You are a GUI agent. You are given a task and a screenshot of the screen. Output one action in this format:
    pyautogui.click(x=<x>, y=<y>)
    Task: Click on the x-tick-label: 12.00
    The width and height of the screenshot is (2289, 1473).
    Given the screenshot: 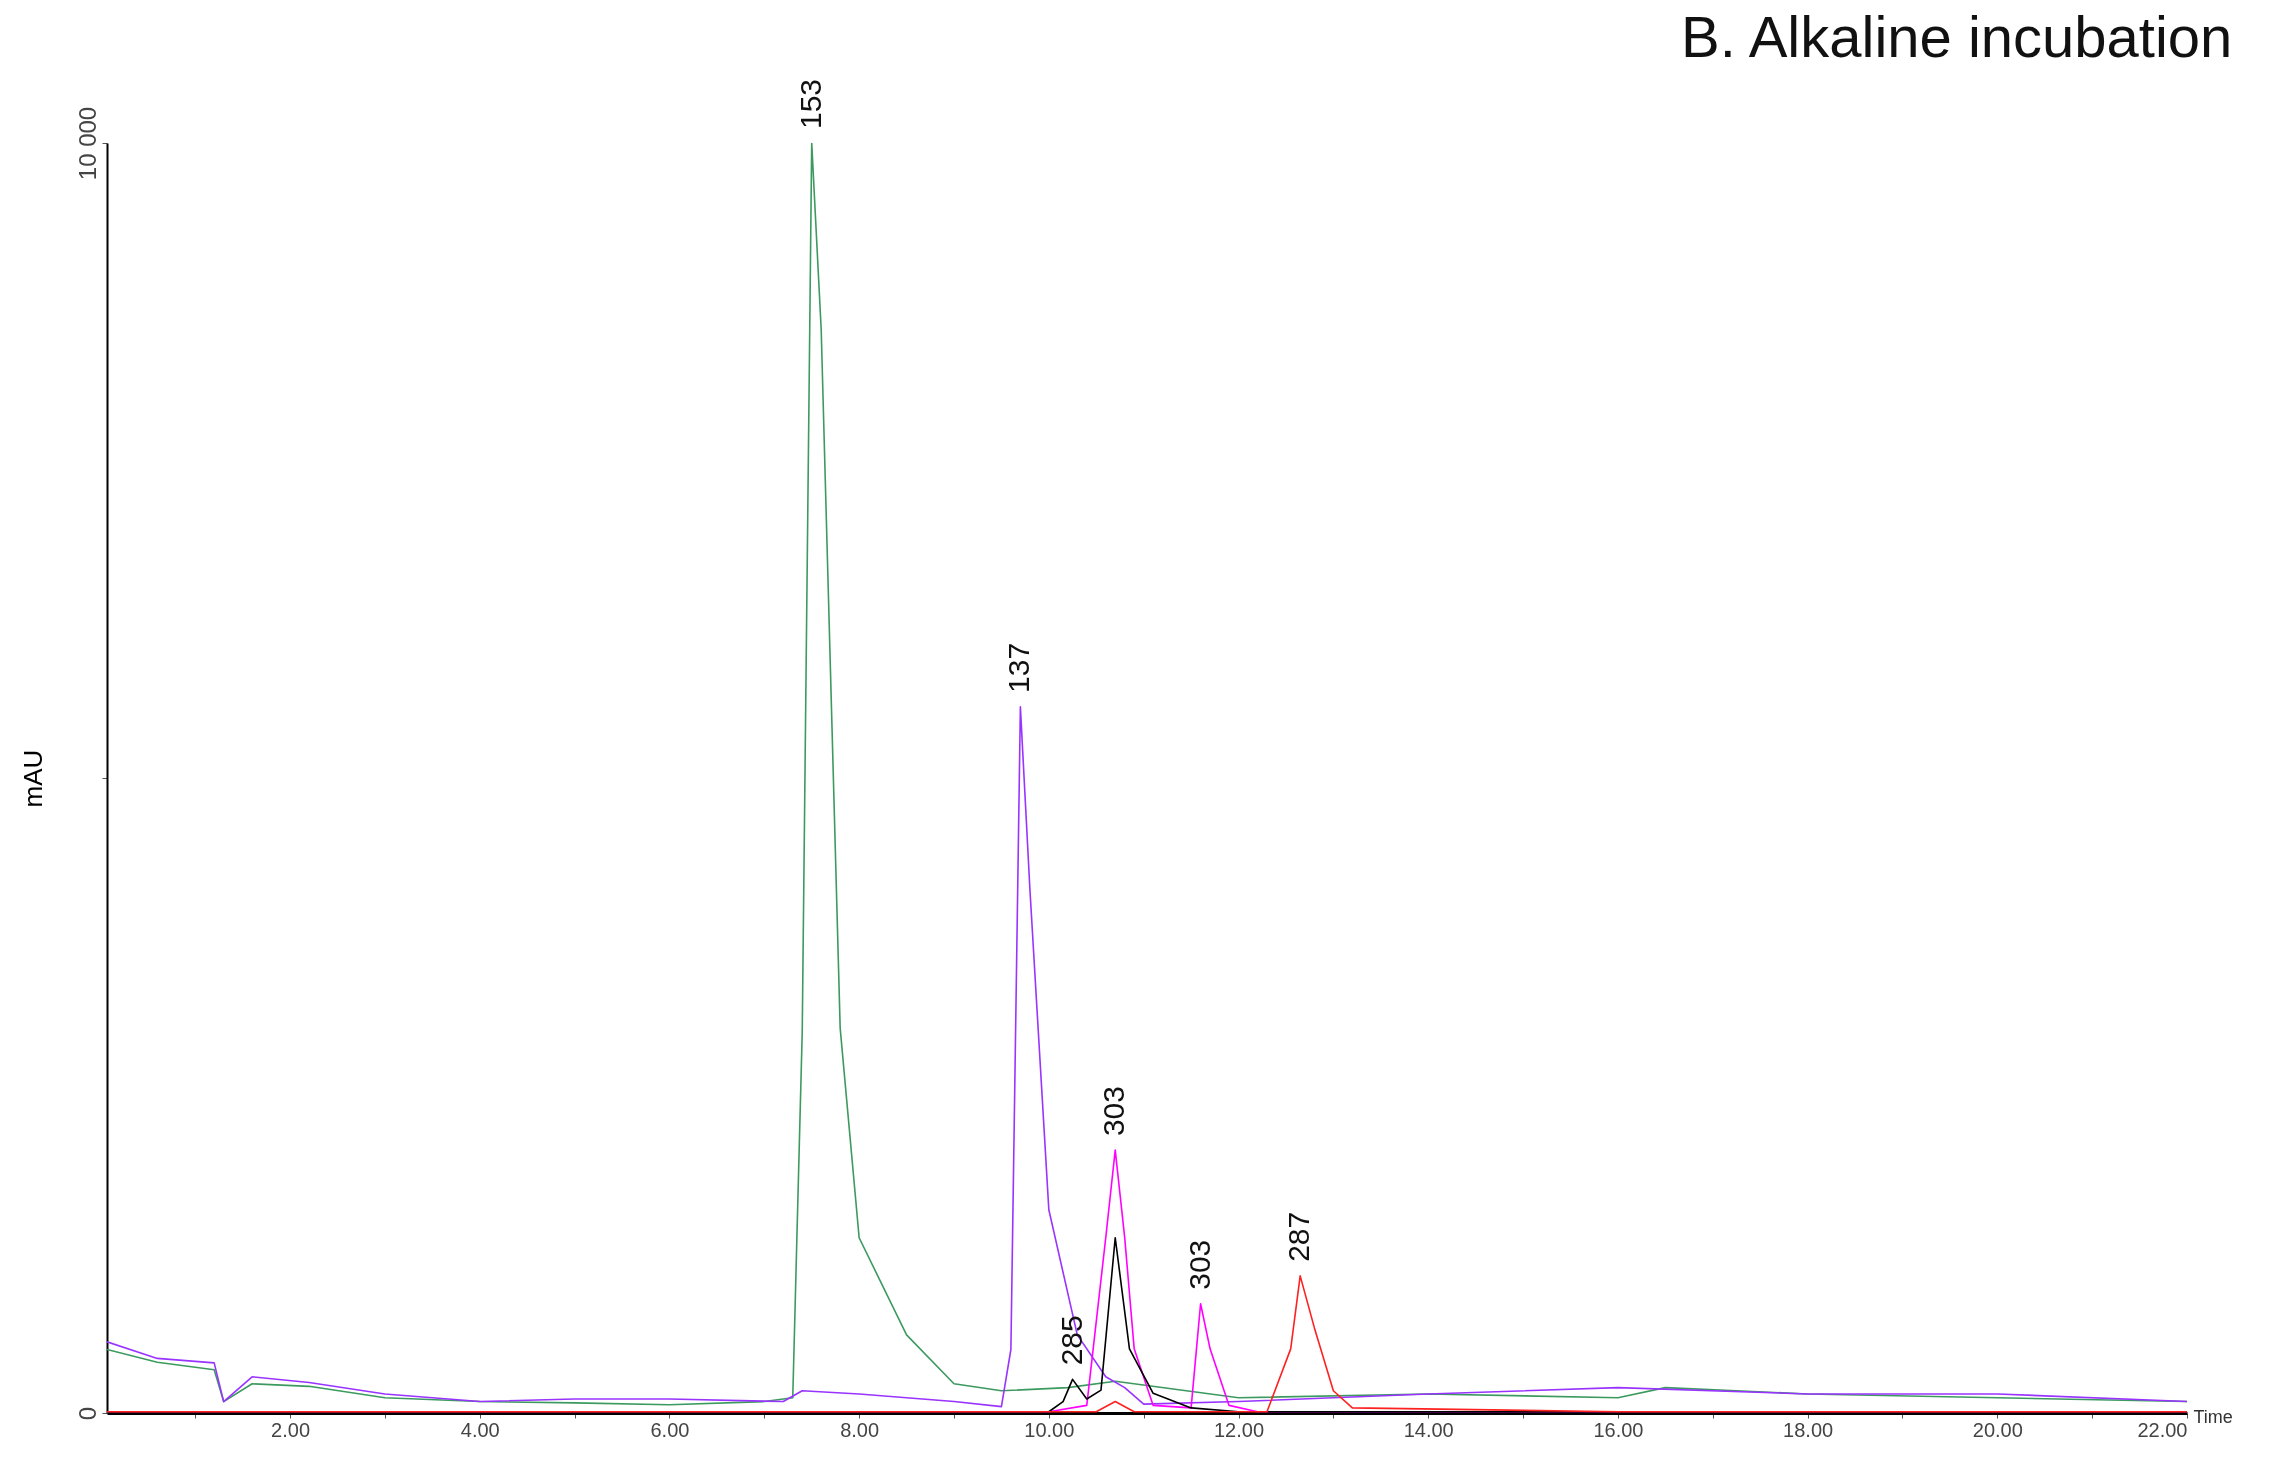 What is the action you would take?
    pyautogui.click(x=1239, y=1429)
    